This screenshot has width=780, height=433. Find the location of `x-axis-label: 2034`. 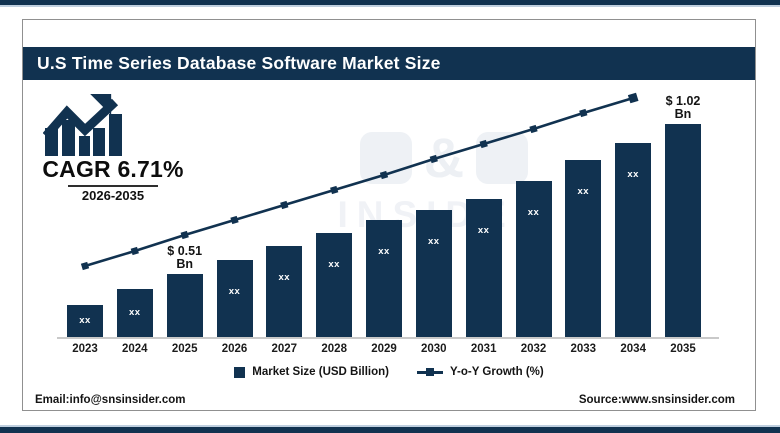

x-axis-label: 2034 is located at coordinates (633, 349).